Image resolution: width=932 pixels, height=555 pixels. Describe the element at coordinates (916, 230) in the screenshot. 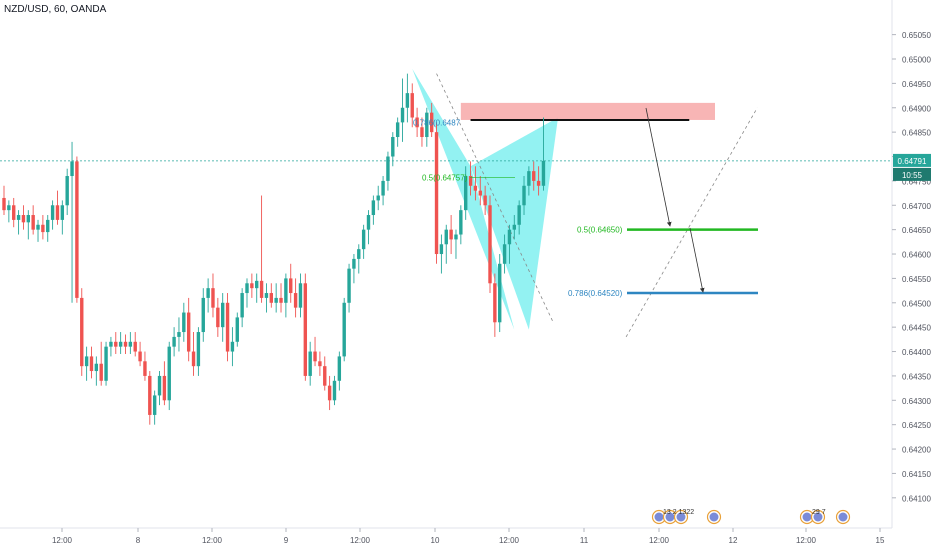

I see `price-tick-label: 0.64650` at that location.